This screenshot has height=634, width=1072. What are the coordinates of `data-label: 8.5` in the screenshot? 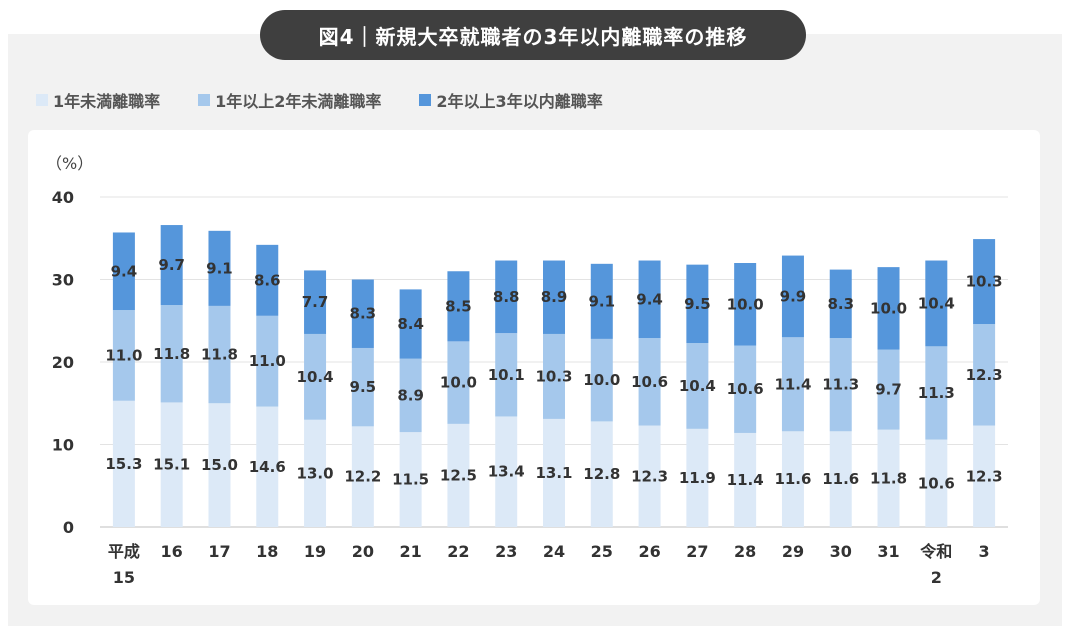 It's located at (458, 306).